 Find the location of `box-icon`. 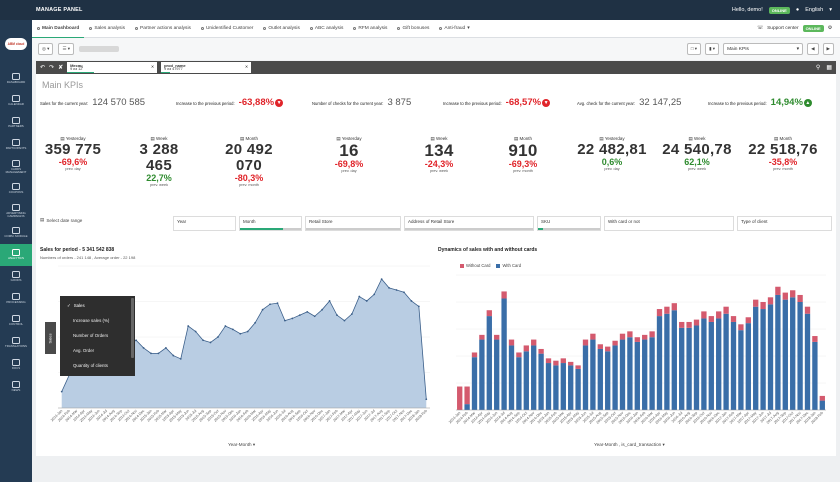

box-icon is located at coordinates (16, 275).